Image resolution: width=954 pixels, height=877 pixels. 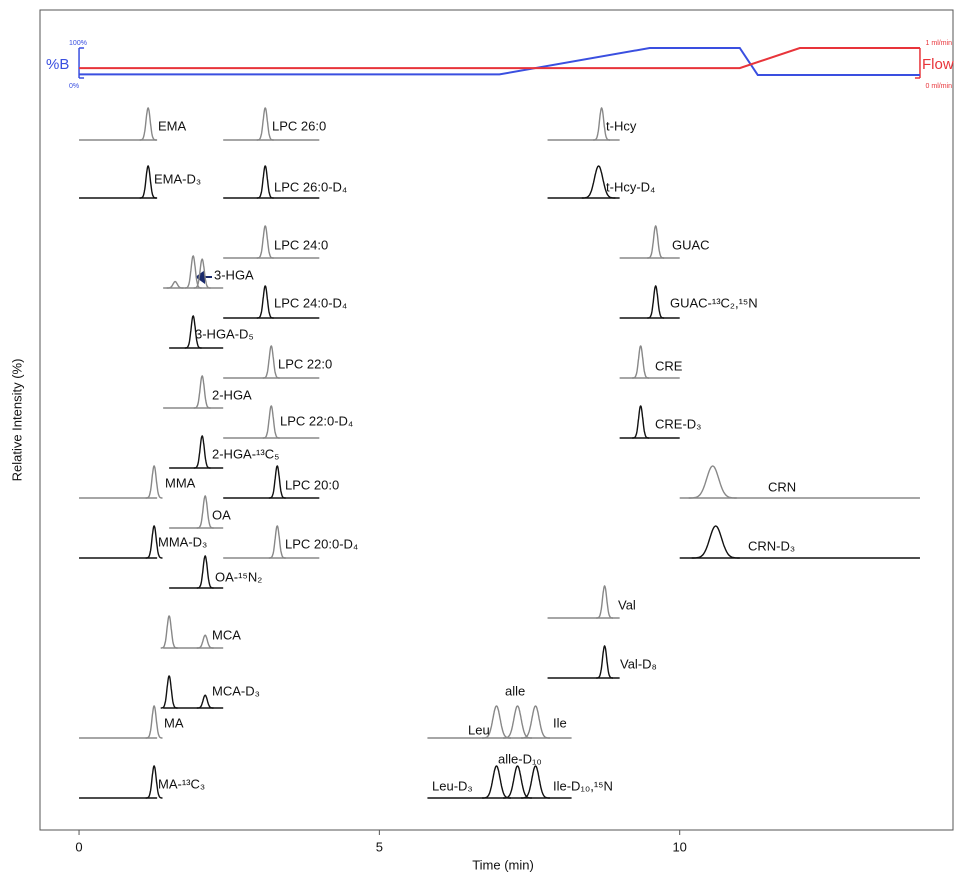 I want to click on trace-label: LPC 26:0-D₄, so click(x=310, y=186).